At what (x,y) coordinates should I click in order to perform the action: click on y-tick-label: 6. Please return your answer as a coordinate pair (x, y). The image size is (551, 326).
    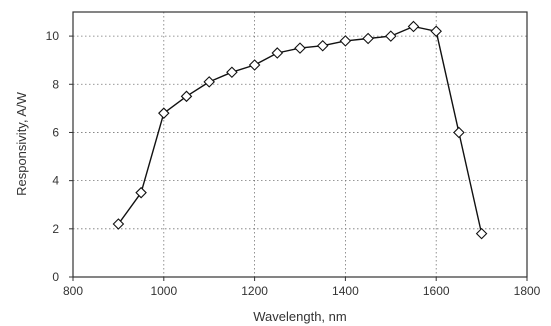
    Looking at the image, I should click on (55, 132).